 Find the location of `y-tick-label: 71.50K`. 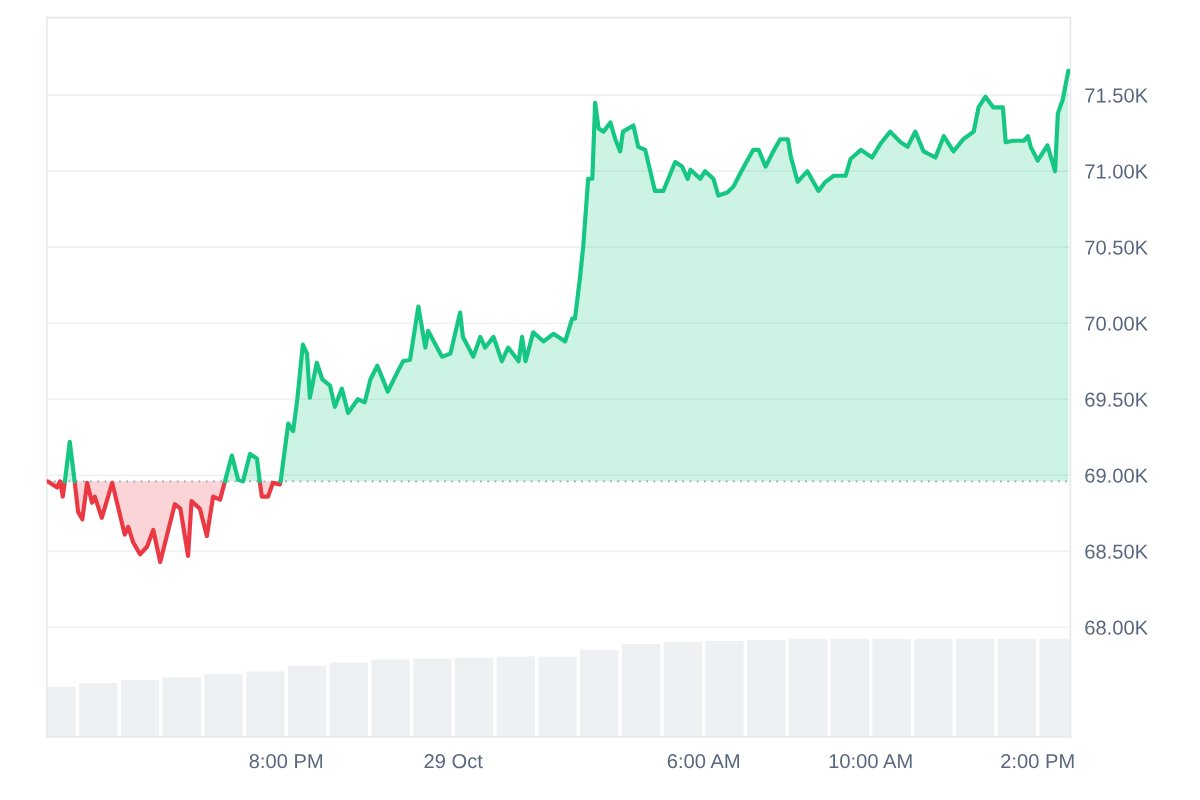

y-tick-label: 71.50K is located at coordinates (1116, 95).